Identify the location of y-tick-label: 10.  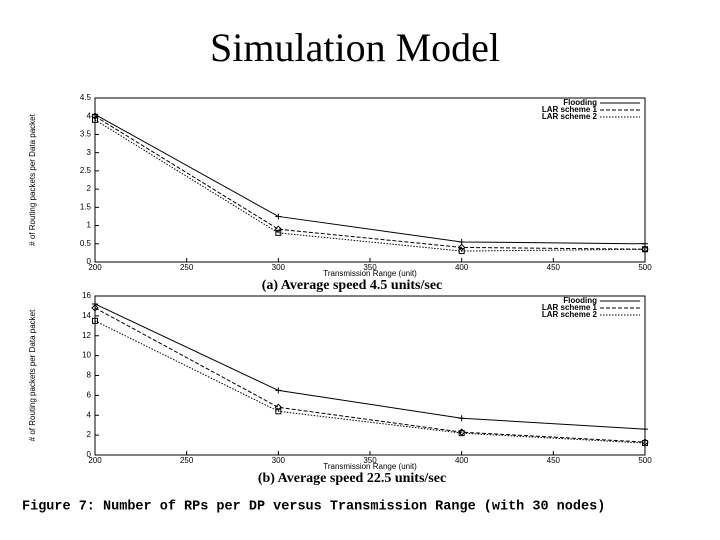
(86, 355).